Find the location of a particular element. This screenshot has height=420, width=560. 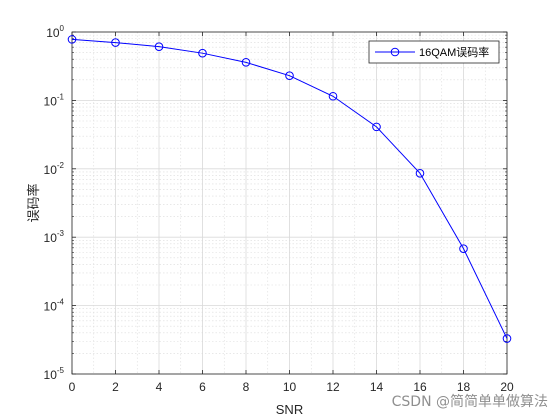

watermark-text: CSDN @简简单单做算法 is located at coordinates (470, 401).